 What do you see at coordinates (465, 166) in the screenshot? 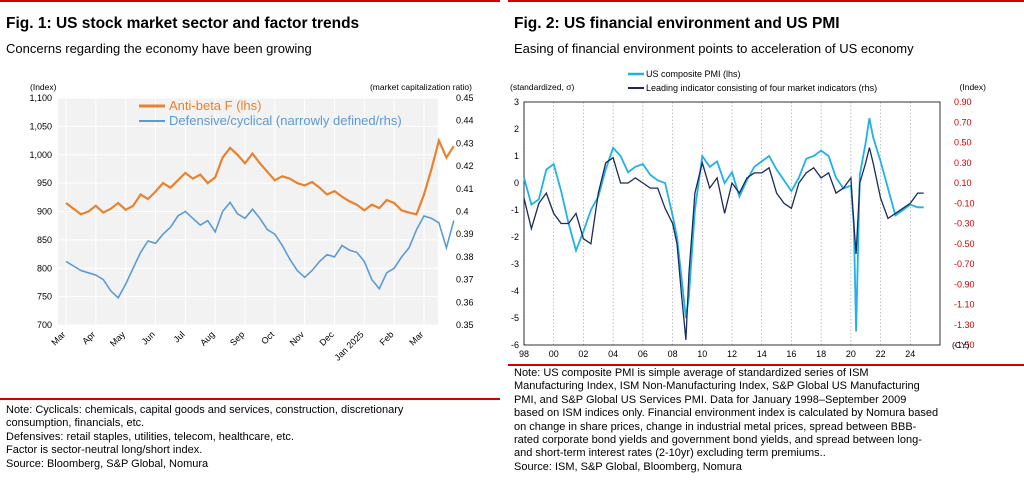
I see `chart1-right-tick-label: 0.42` at bounding box center [465, 166].